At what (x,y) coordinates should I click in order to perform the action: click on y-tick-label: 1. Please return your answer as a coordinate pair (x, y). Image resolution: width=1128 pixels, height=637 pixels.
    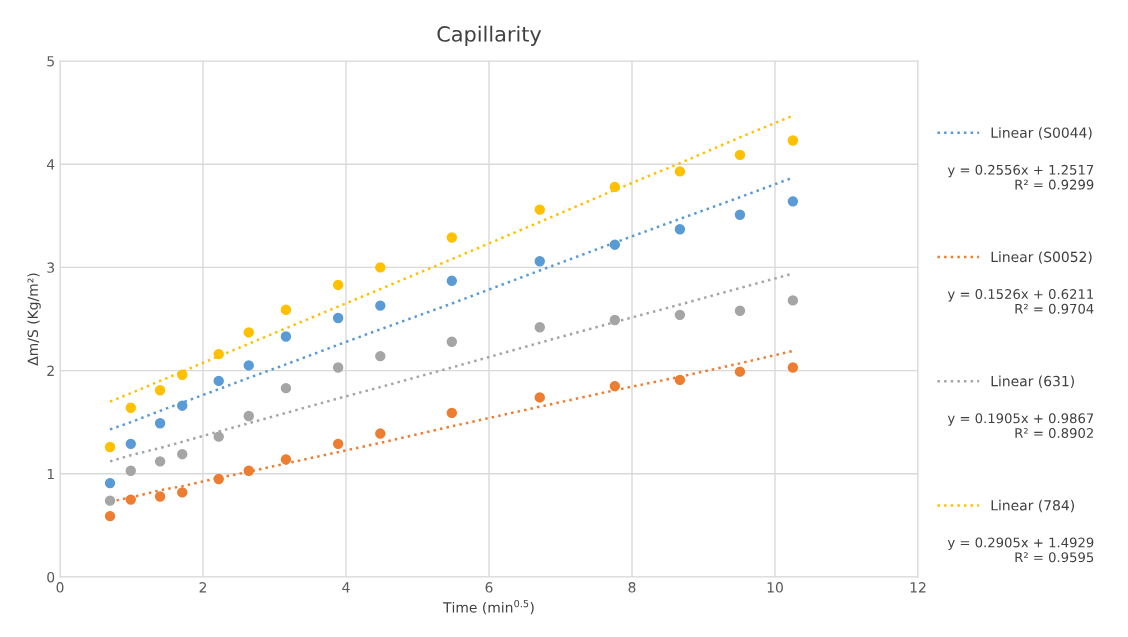
    Looking at the image, I should click on (50, 474).